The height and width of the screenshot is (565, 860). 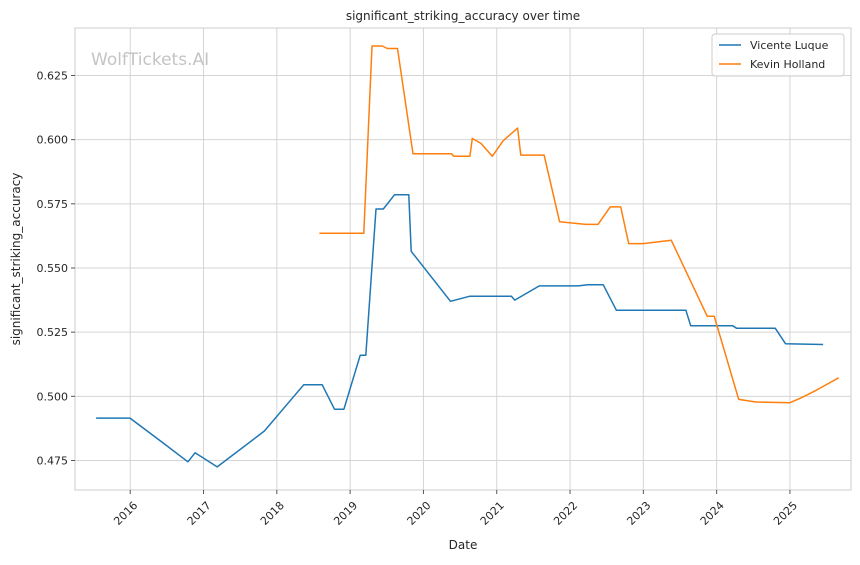 I want to click on legend: Vicente Luque Kevin Holland, so click(x=778, y=55).